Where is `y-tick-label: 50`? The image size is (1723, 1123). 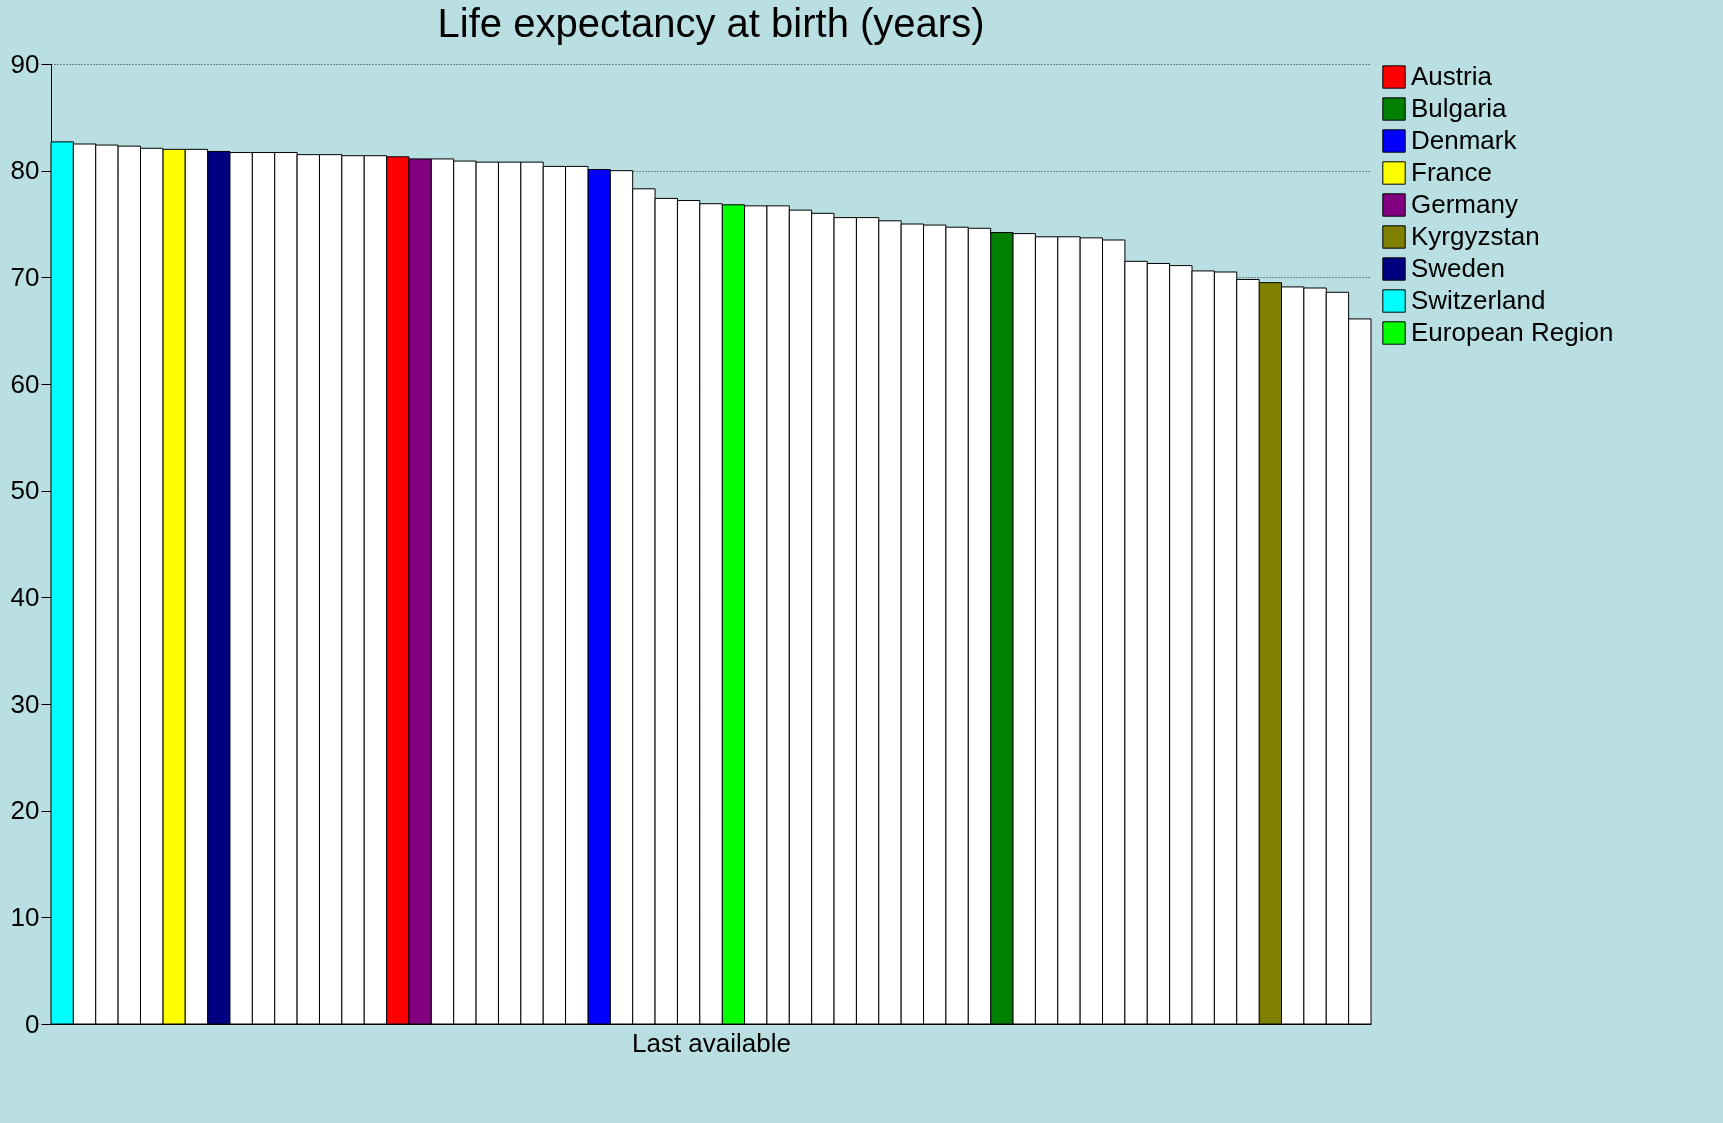 y-tick-label: 50 is located at coordinates (25, 490).